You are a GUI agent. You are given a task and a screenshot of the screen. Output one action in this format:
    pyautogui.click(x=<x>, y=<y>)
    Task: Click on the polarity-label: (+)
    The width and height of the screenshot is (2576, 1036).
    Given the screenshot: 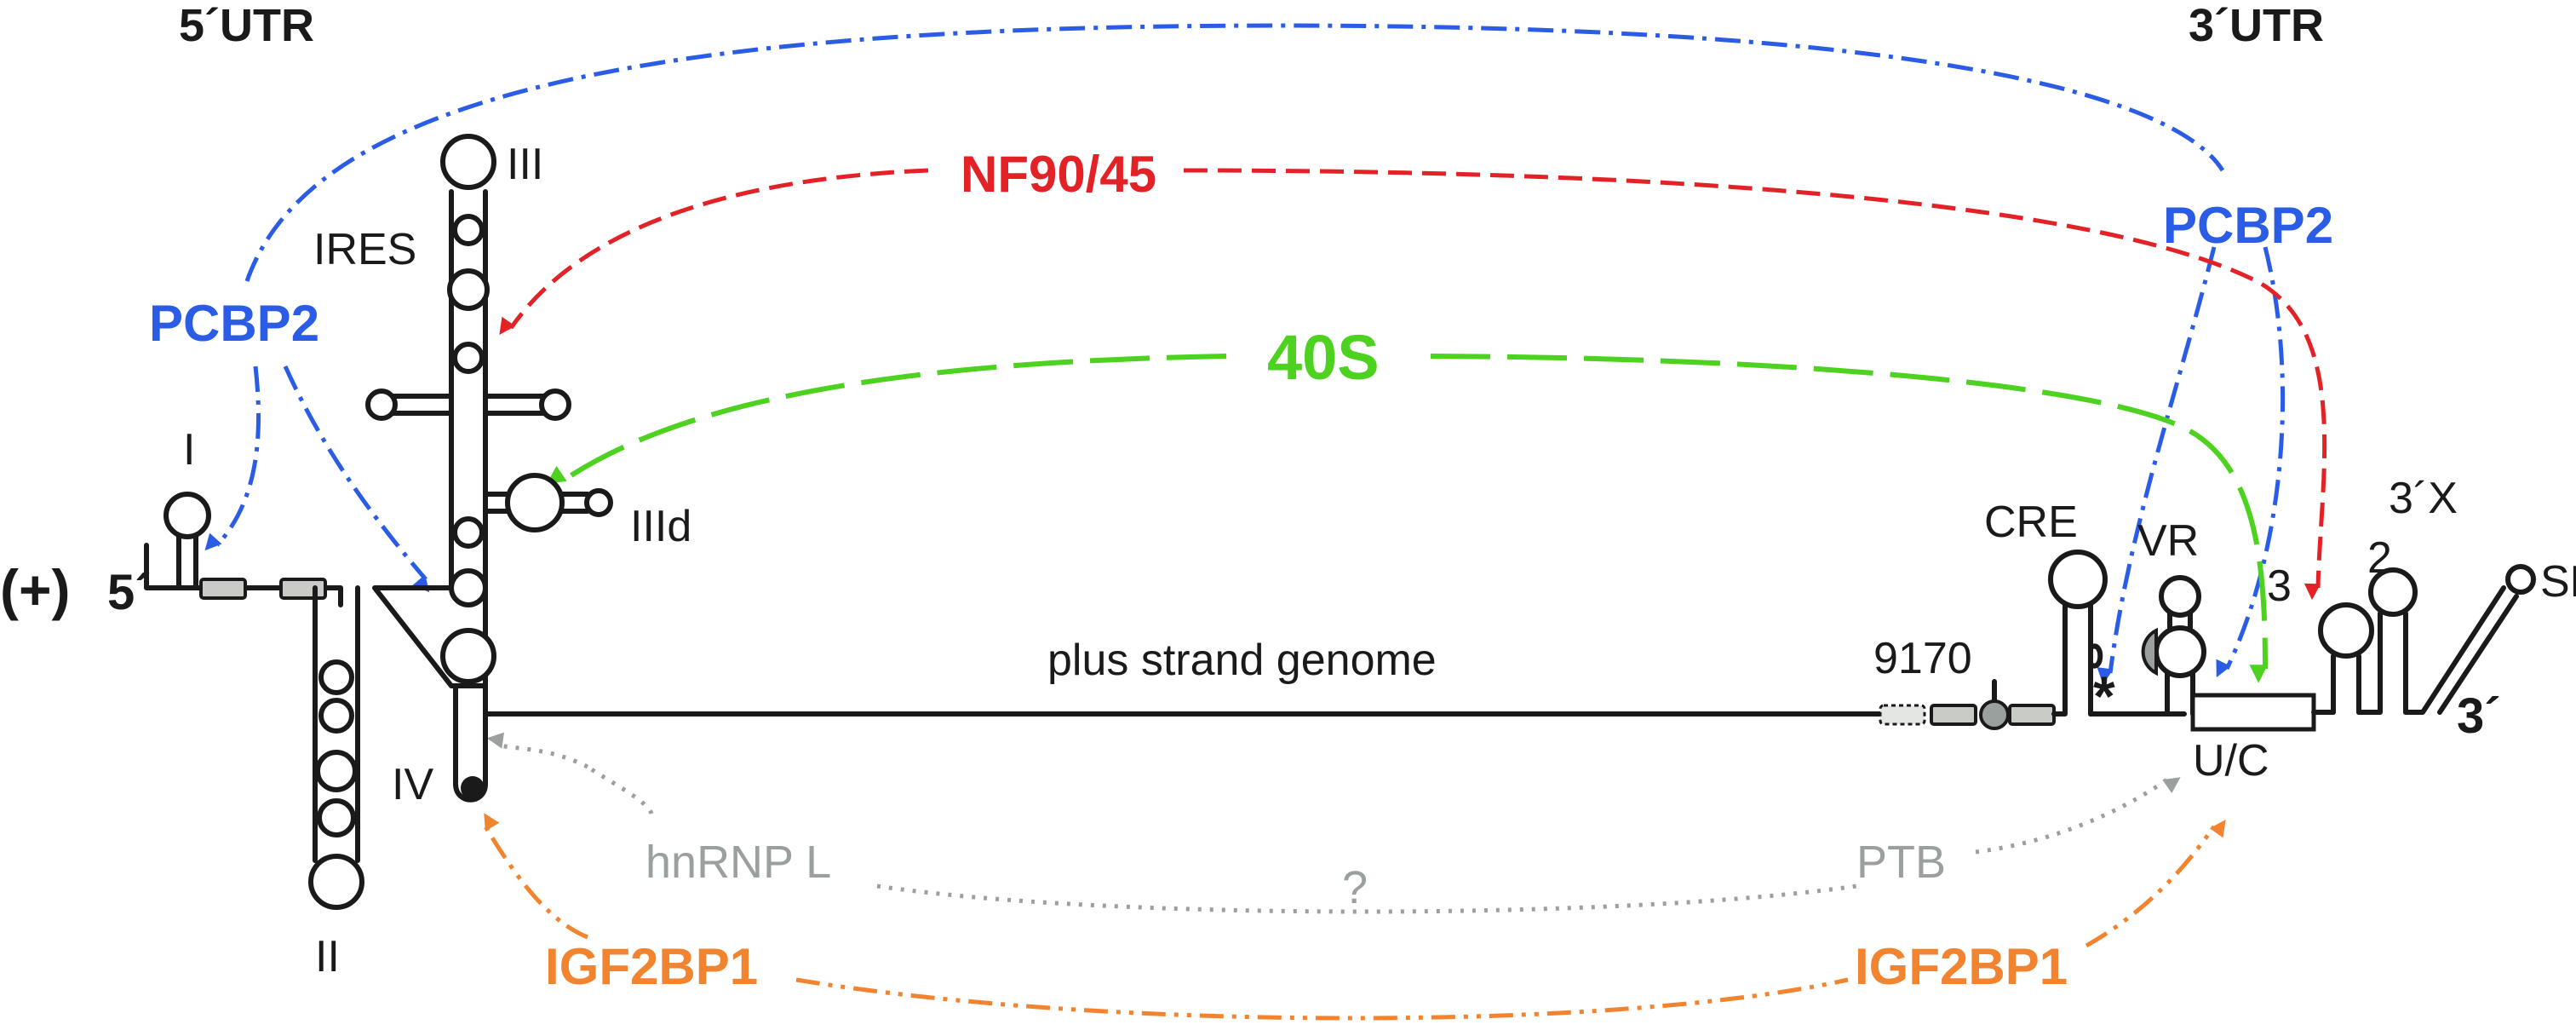 What is the action you would take?
    pyautogui.click(x=35, y=590)
    